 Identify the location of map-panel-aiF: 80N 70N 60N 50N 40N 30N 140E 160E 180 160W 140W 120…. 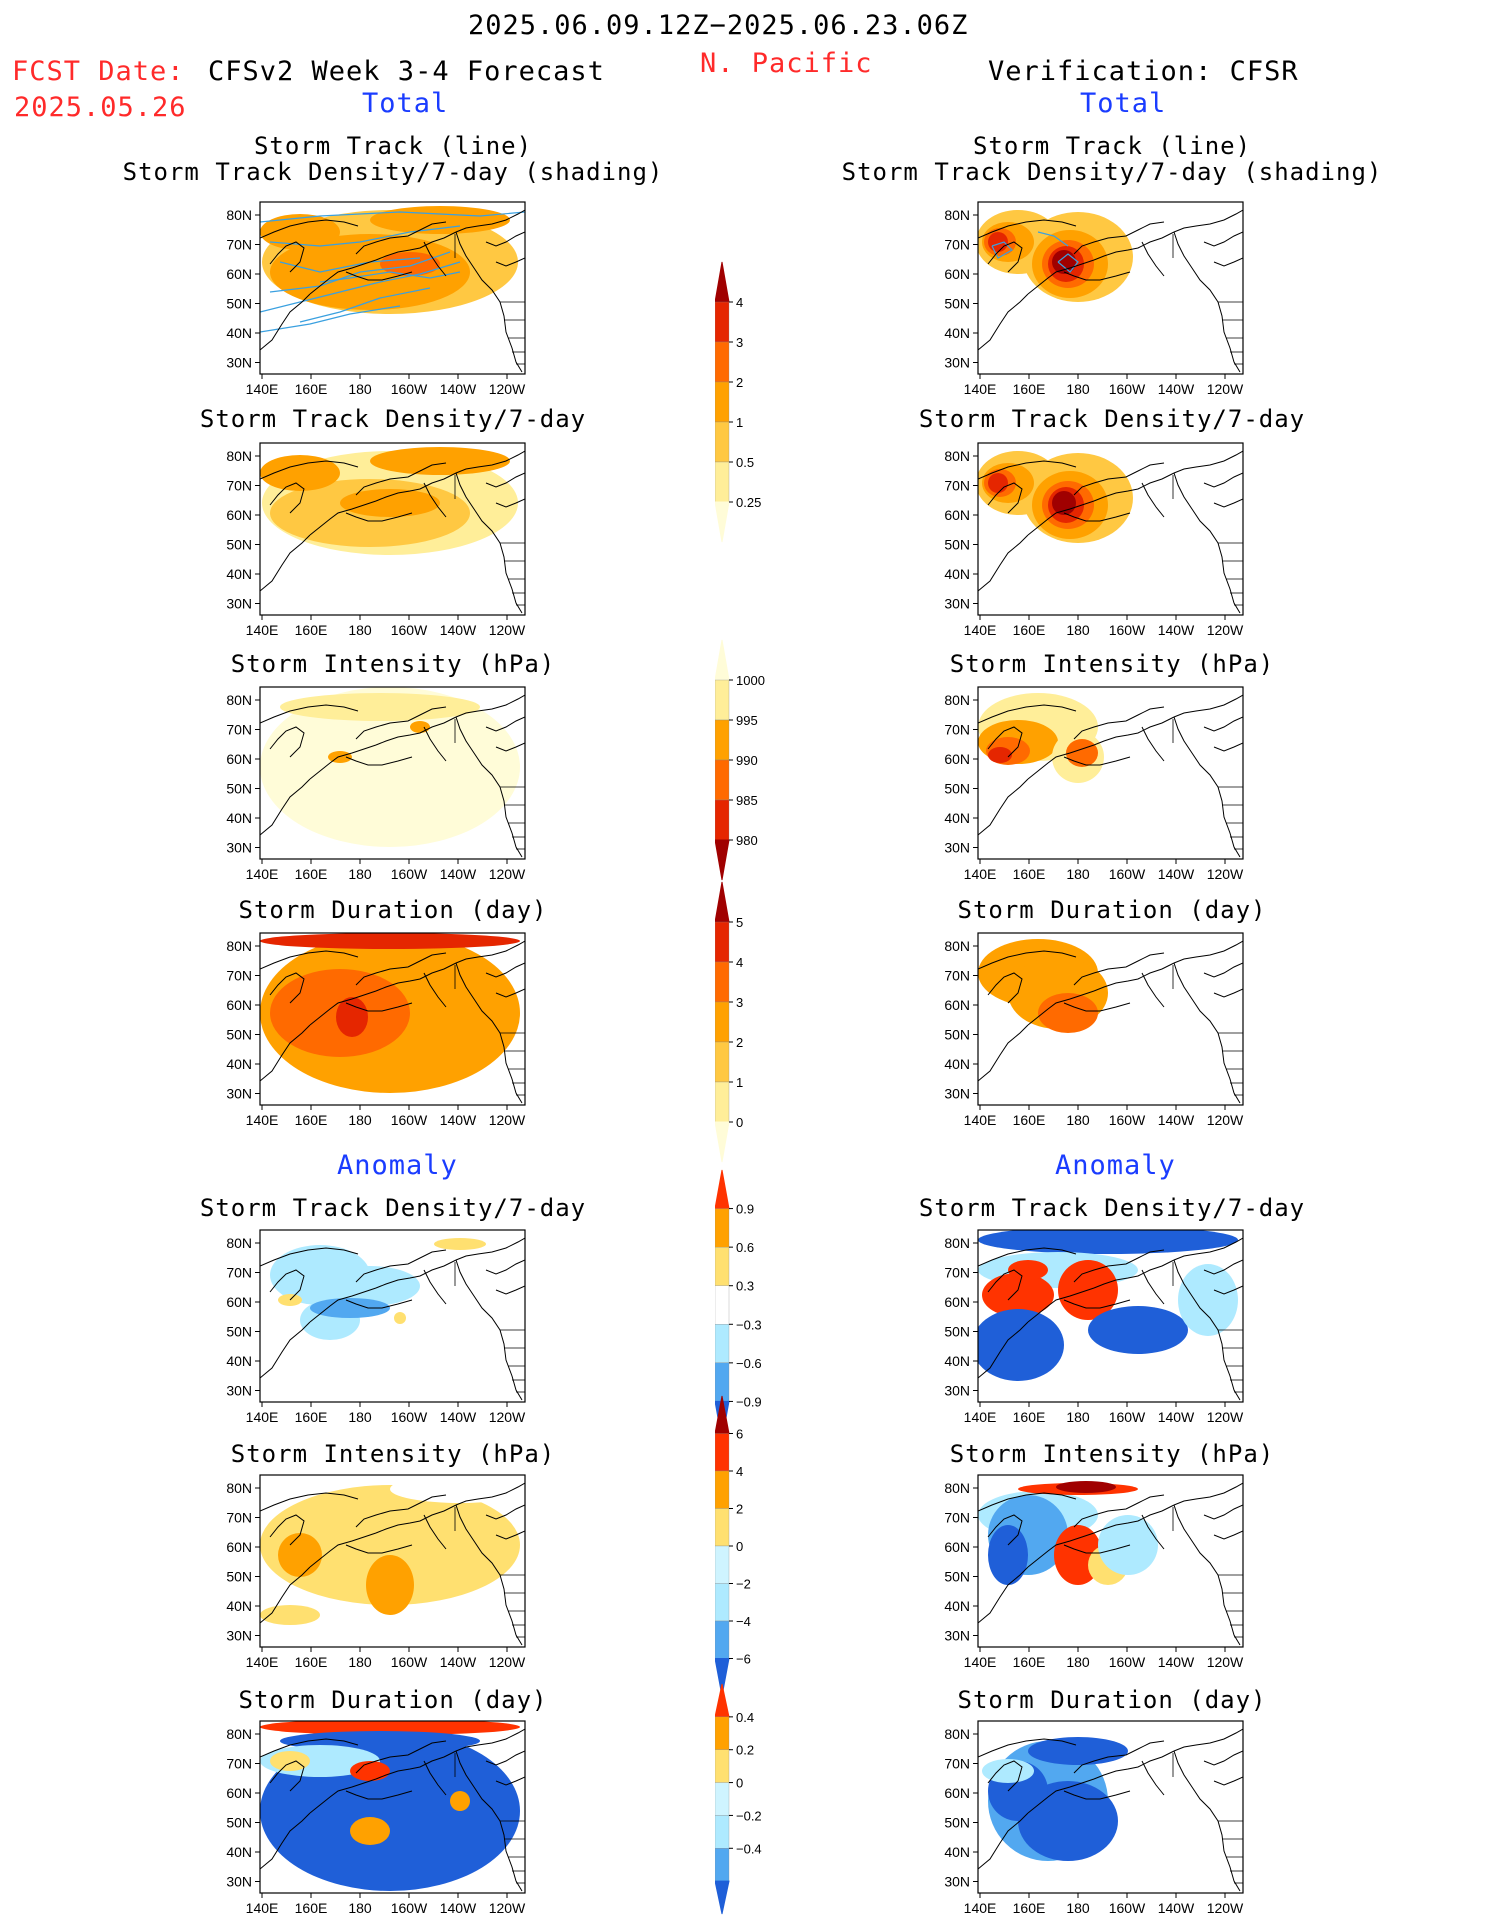
(376, 1572).